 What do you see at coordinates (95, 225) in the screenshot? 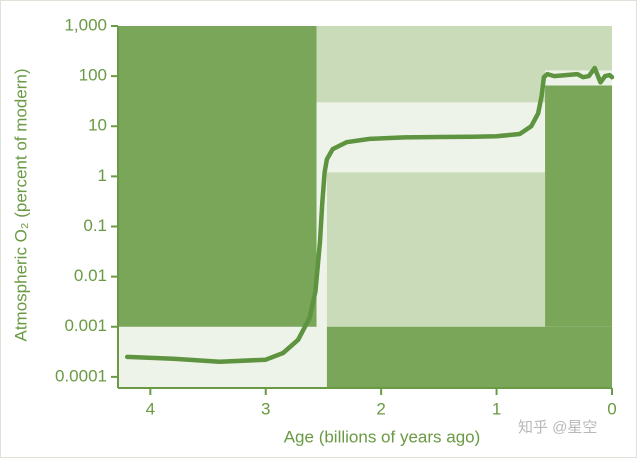
I see `y-tick-label: 0.1` at bounding box center [95, 225].